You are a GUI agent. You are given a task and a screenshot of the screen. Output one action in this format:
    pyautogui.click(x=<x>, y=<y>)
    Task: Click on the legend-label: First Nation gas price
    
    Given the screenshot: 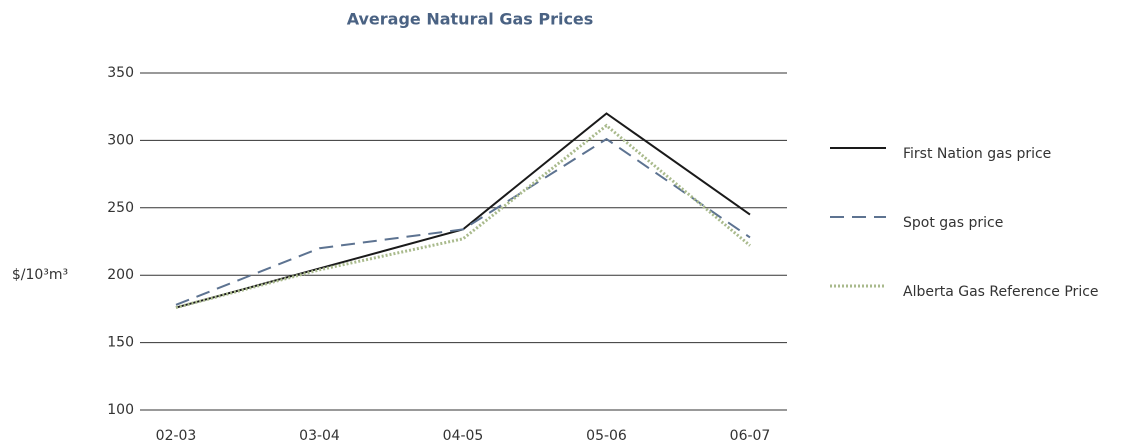 What is the action you would take?
    pyautogui.click(x=977, y=154)
    